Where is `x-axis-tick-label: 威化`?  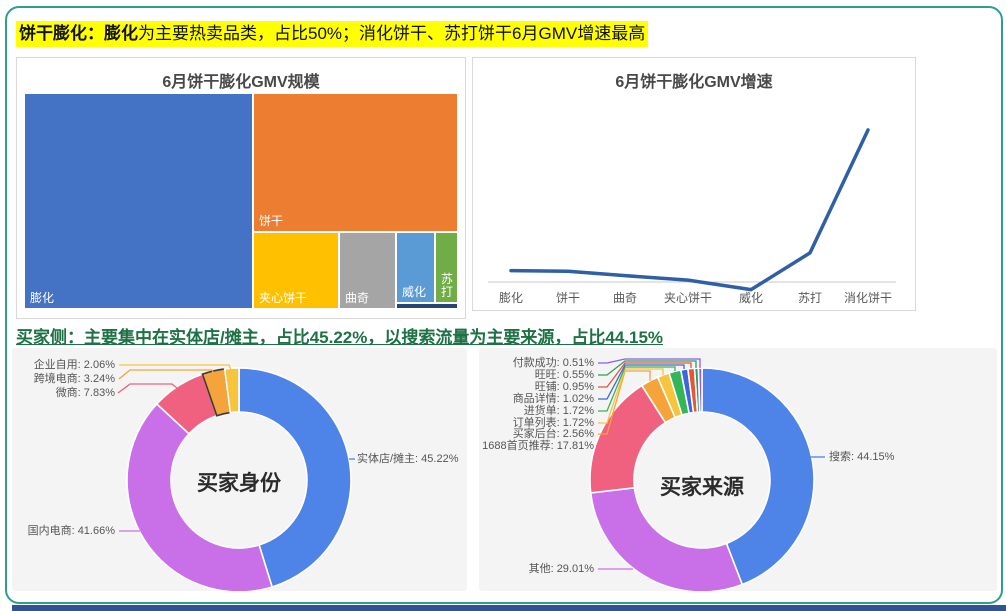 x-axis-tick-label: 威化 is located at coordinates (751, 298).